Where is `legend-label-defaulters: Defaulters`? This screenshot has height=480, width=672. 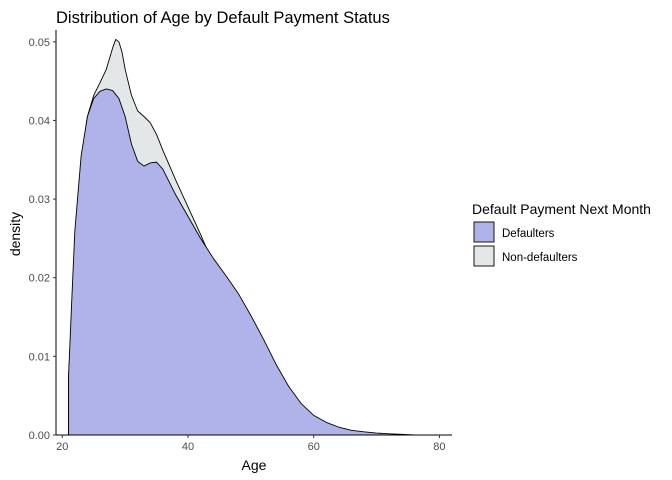
legend-label-defaulters: Defaulters is located at coordinates (528, 234).